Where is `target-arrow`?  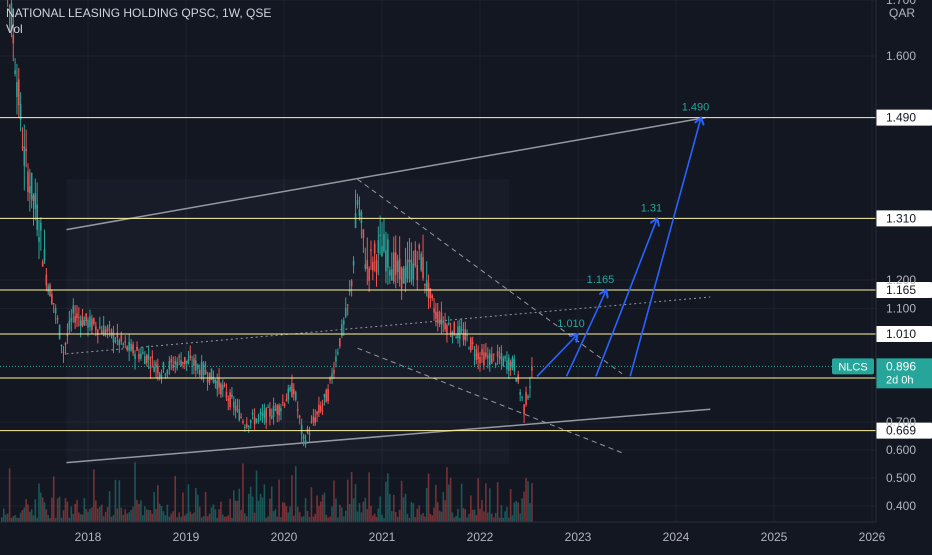
target-arrow is located at coordinates (556, 356).